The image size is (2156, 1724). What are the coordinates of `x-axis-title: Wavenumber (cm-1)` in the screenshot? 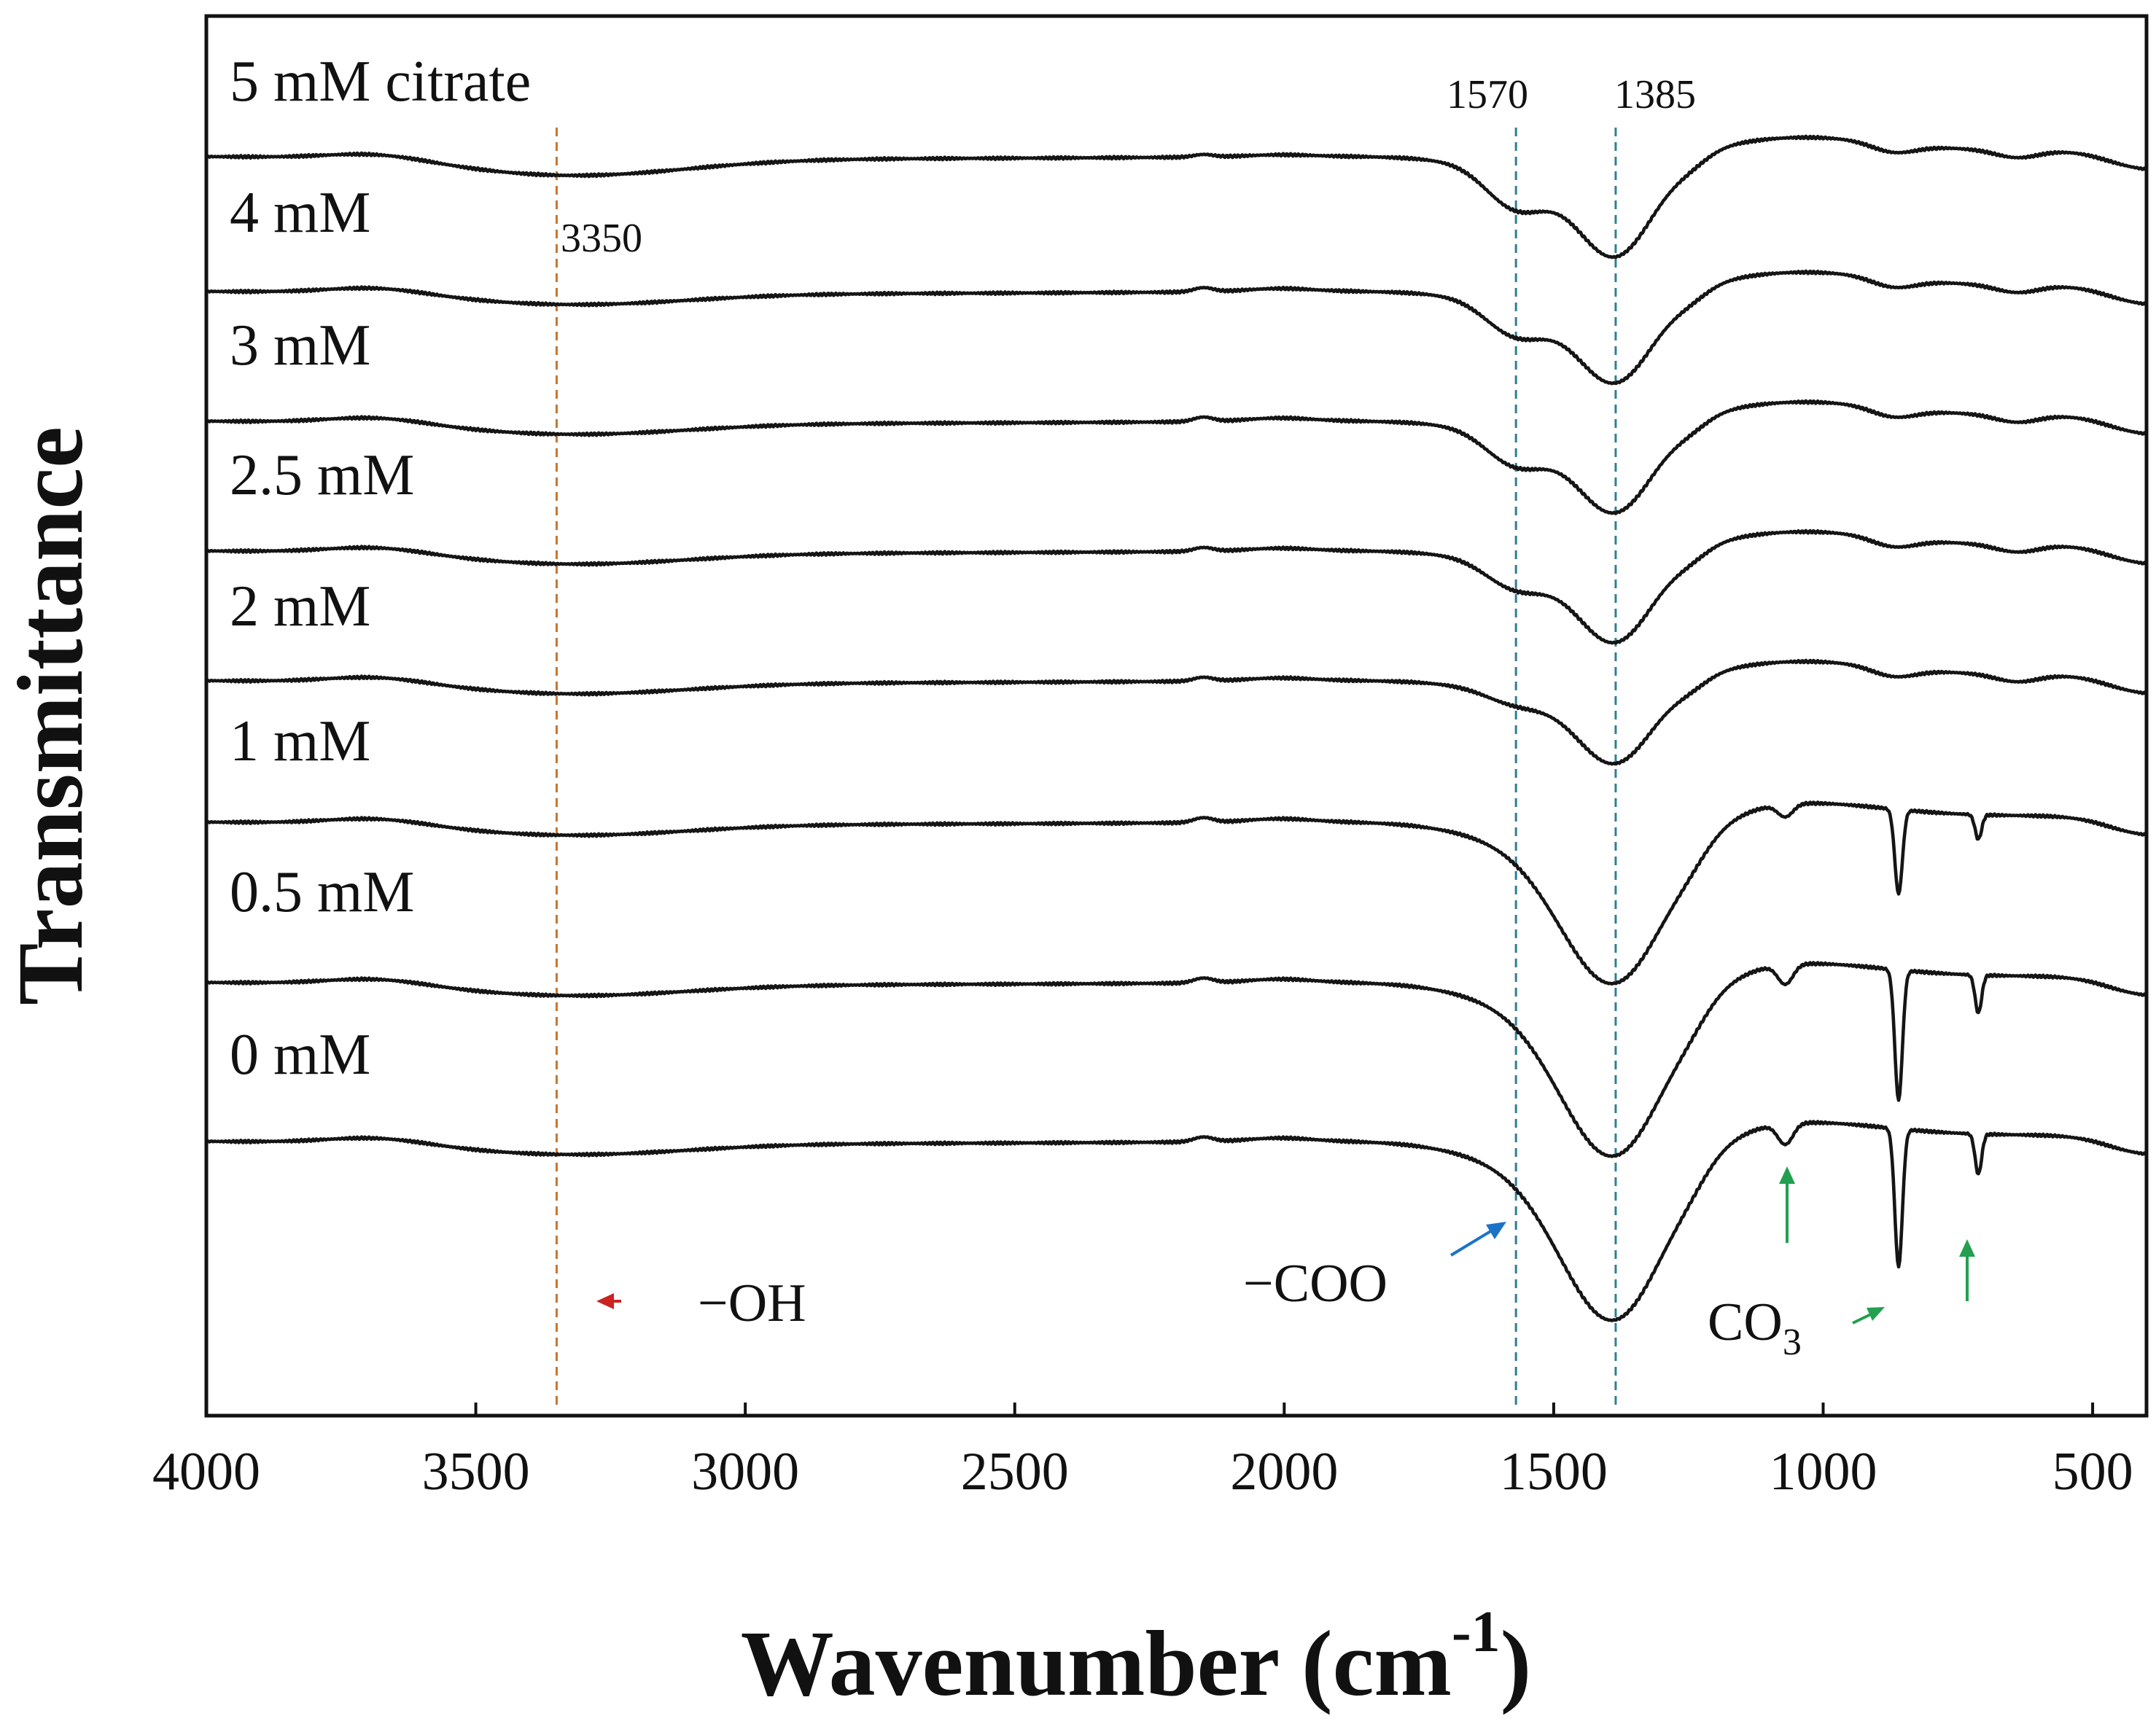 It's located at (1136, 1657).